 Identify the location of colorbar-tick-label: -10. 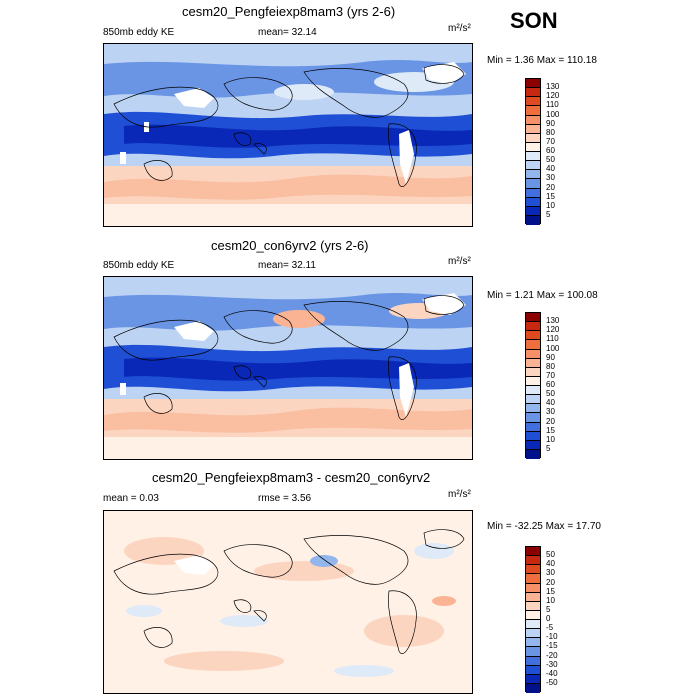
(552, 637).